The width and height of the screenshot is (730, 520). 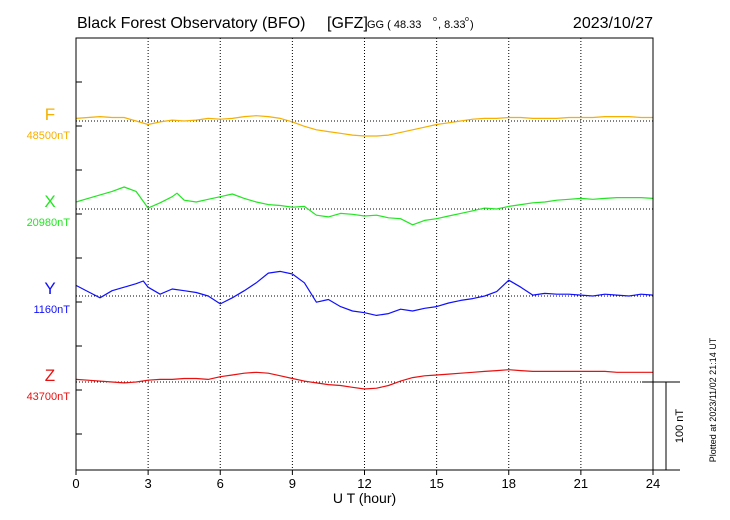 What do you see at coordinates (613, 23) in the screenshot?
I see `date-label: 2023/10/27` at bounding box center [613, 23].